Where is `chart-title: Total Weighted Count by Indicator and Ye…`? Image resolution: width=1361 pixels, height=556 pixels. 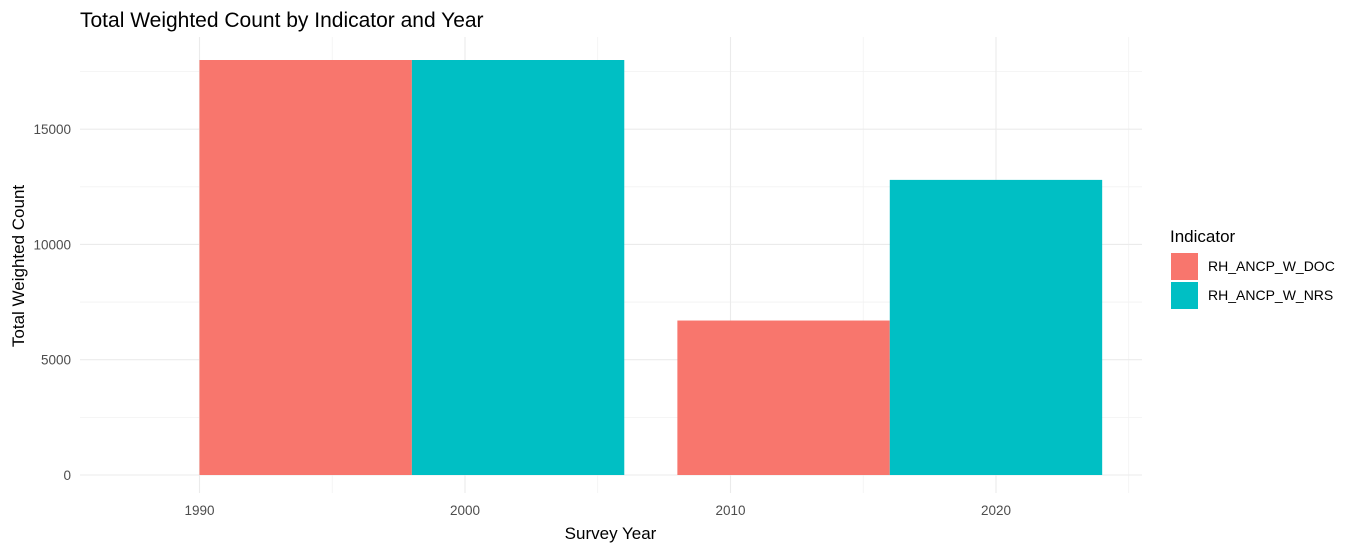
chart-title: Total Weighted Count by Indicator and Ye… is located at coordinates (282, 20).